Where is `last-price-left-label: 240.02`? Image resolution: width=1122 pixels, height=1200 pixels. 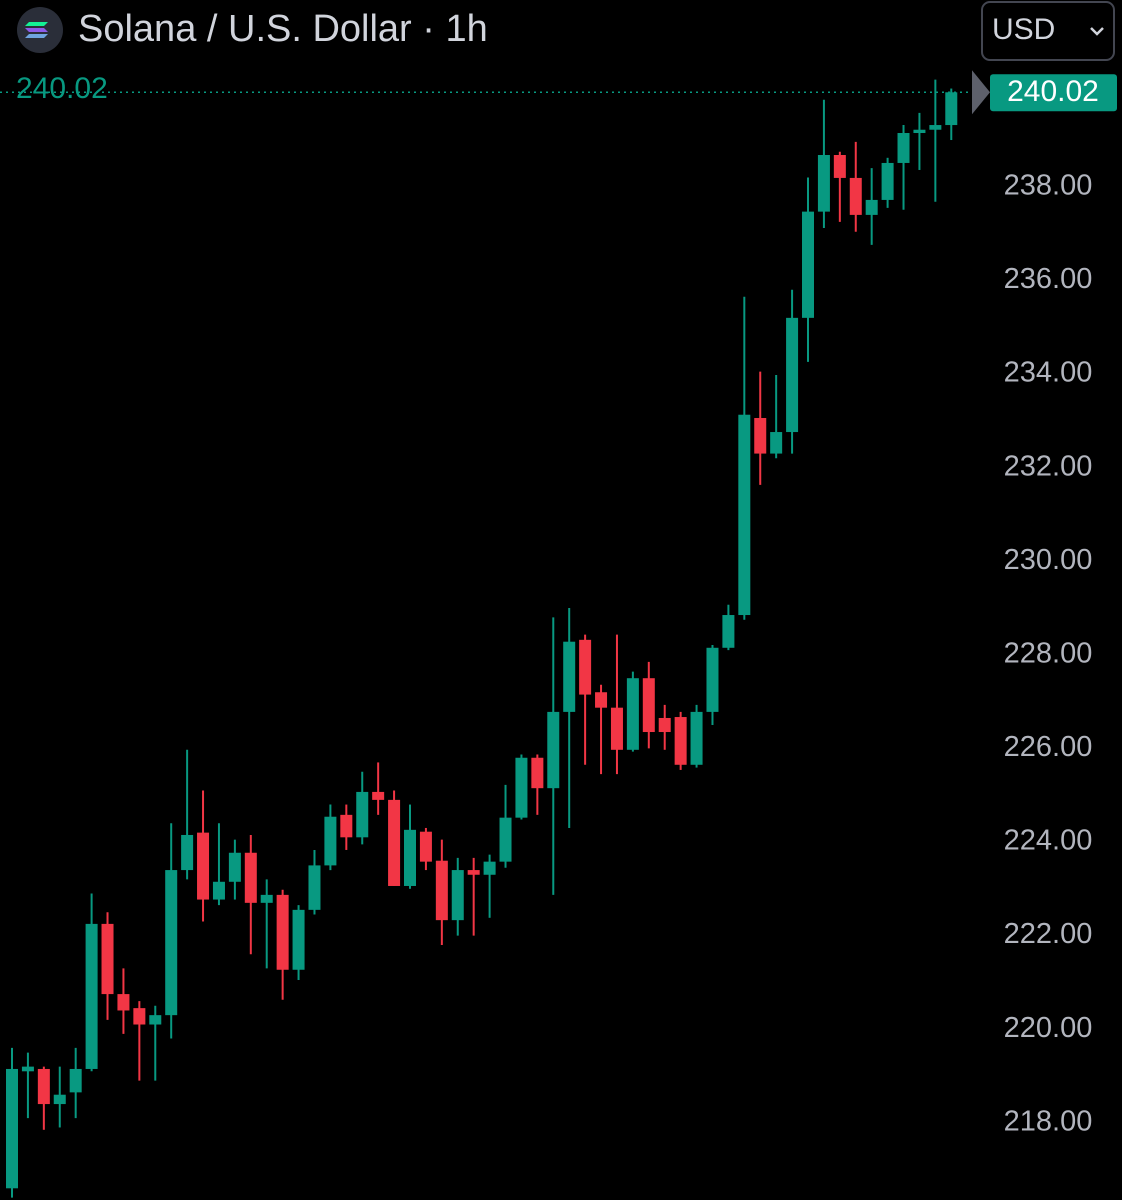 last-price-left-label: 240.02 is located at coordinates (62, 88).